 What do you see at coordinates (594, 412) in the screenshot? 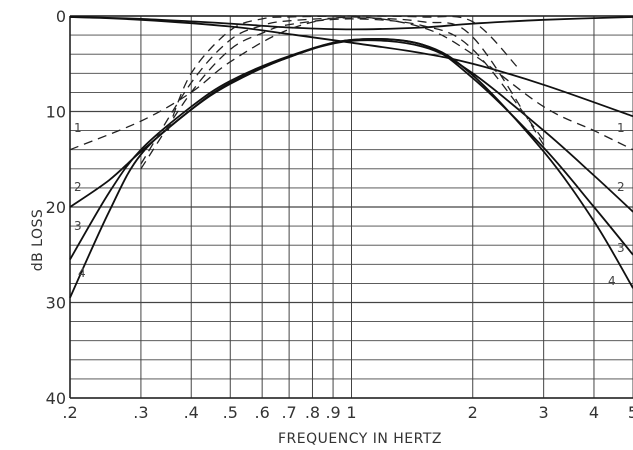
I see `x-tick-label: 4` at bounding box center [594, 412].